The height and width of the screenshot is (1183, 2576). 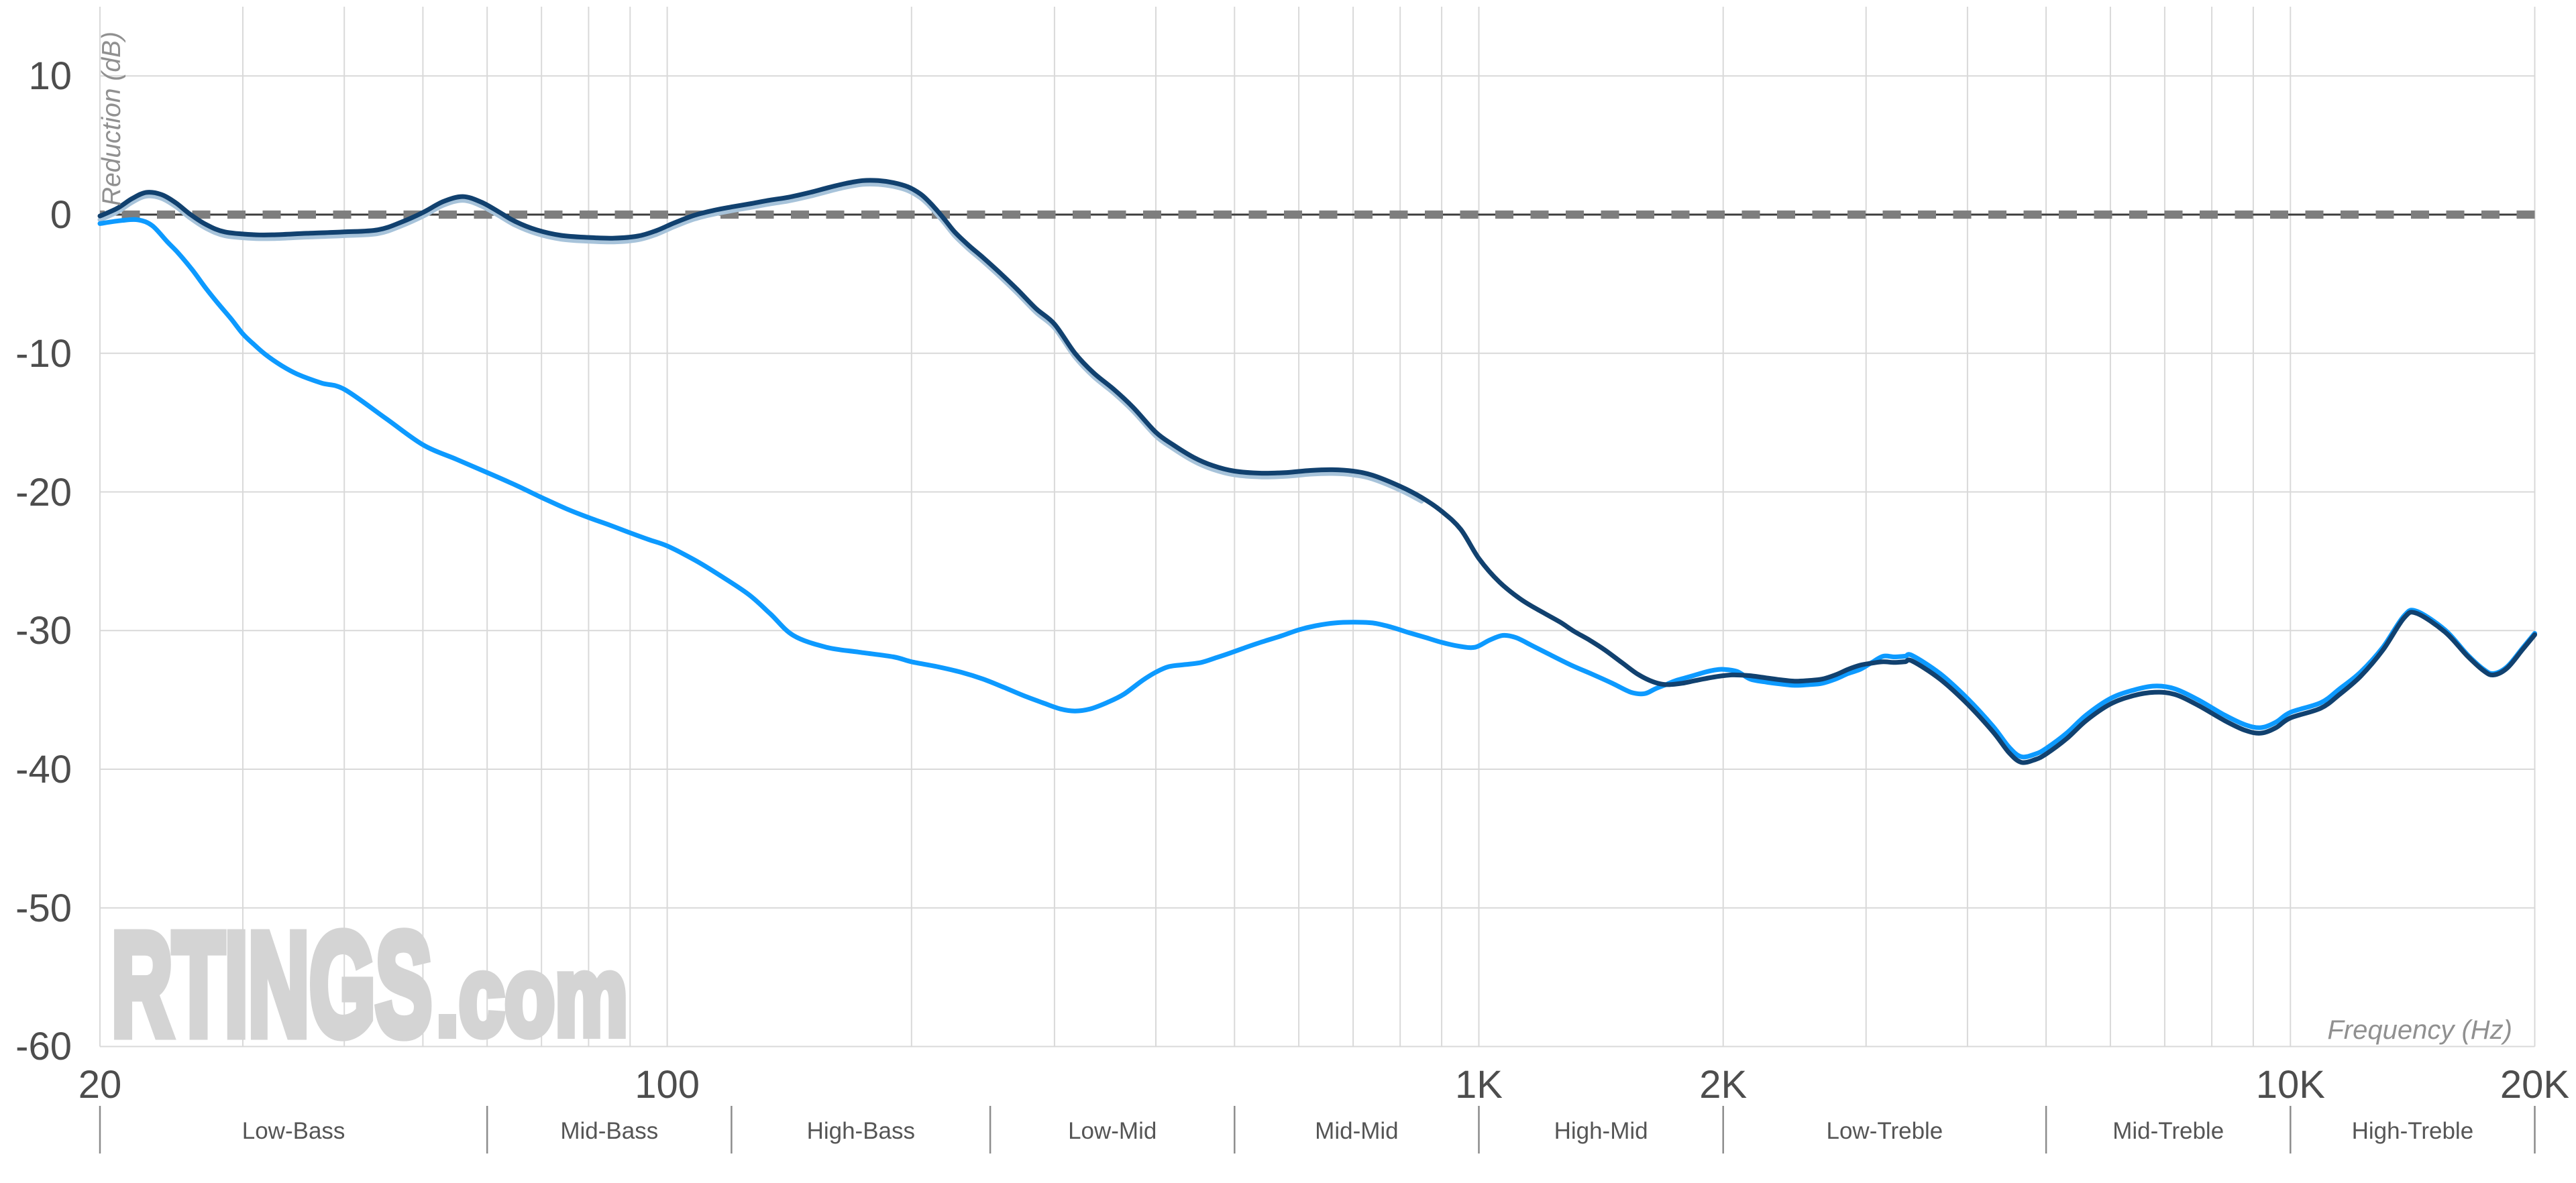 I want to click on svg-text: High-Mid, so click(x=1601, y=1131).